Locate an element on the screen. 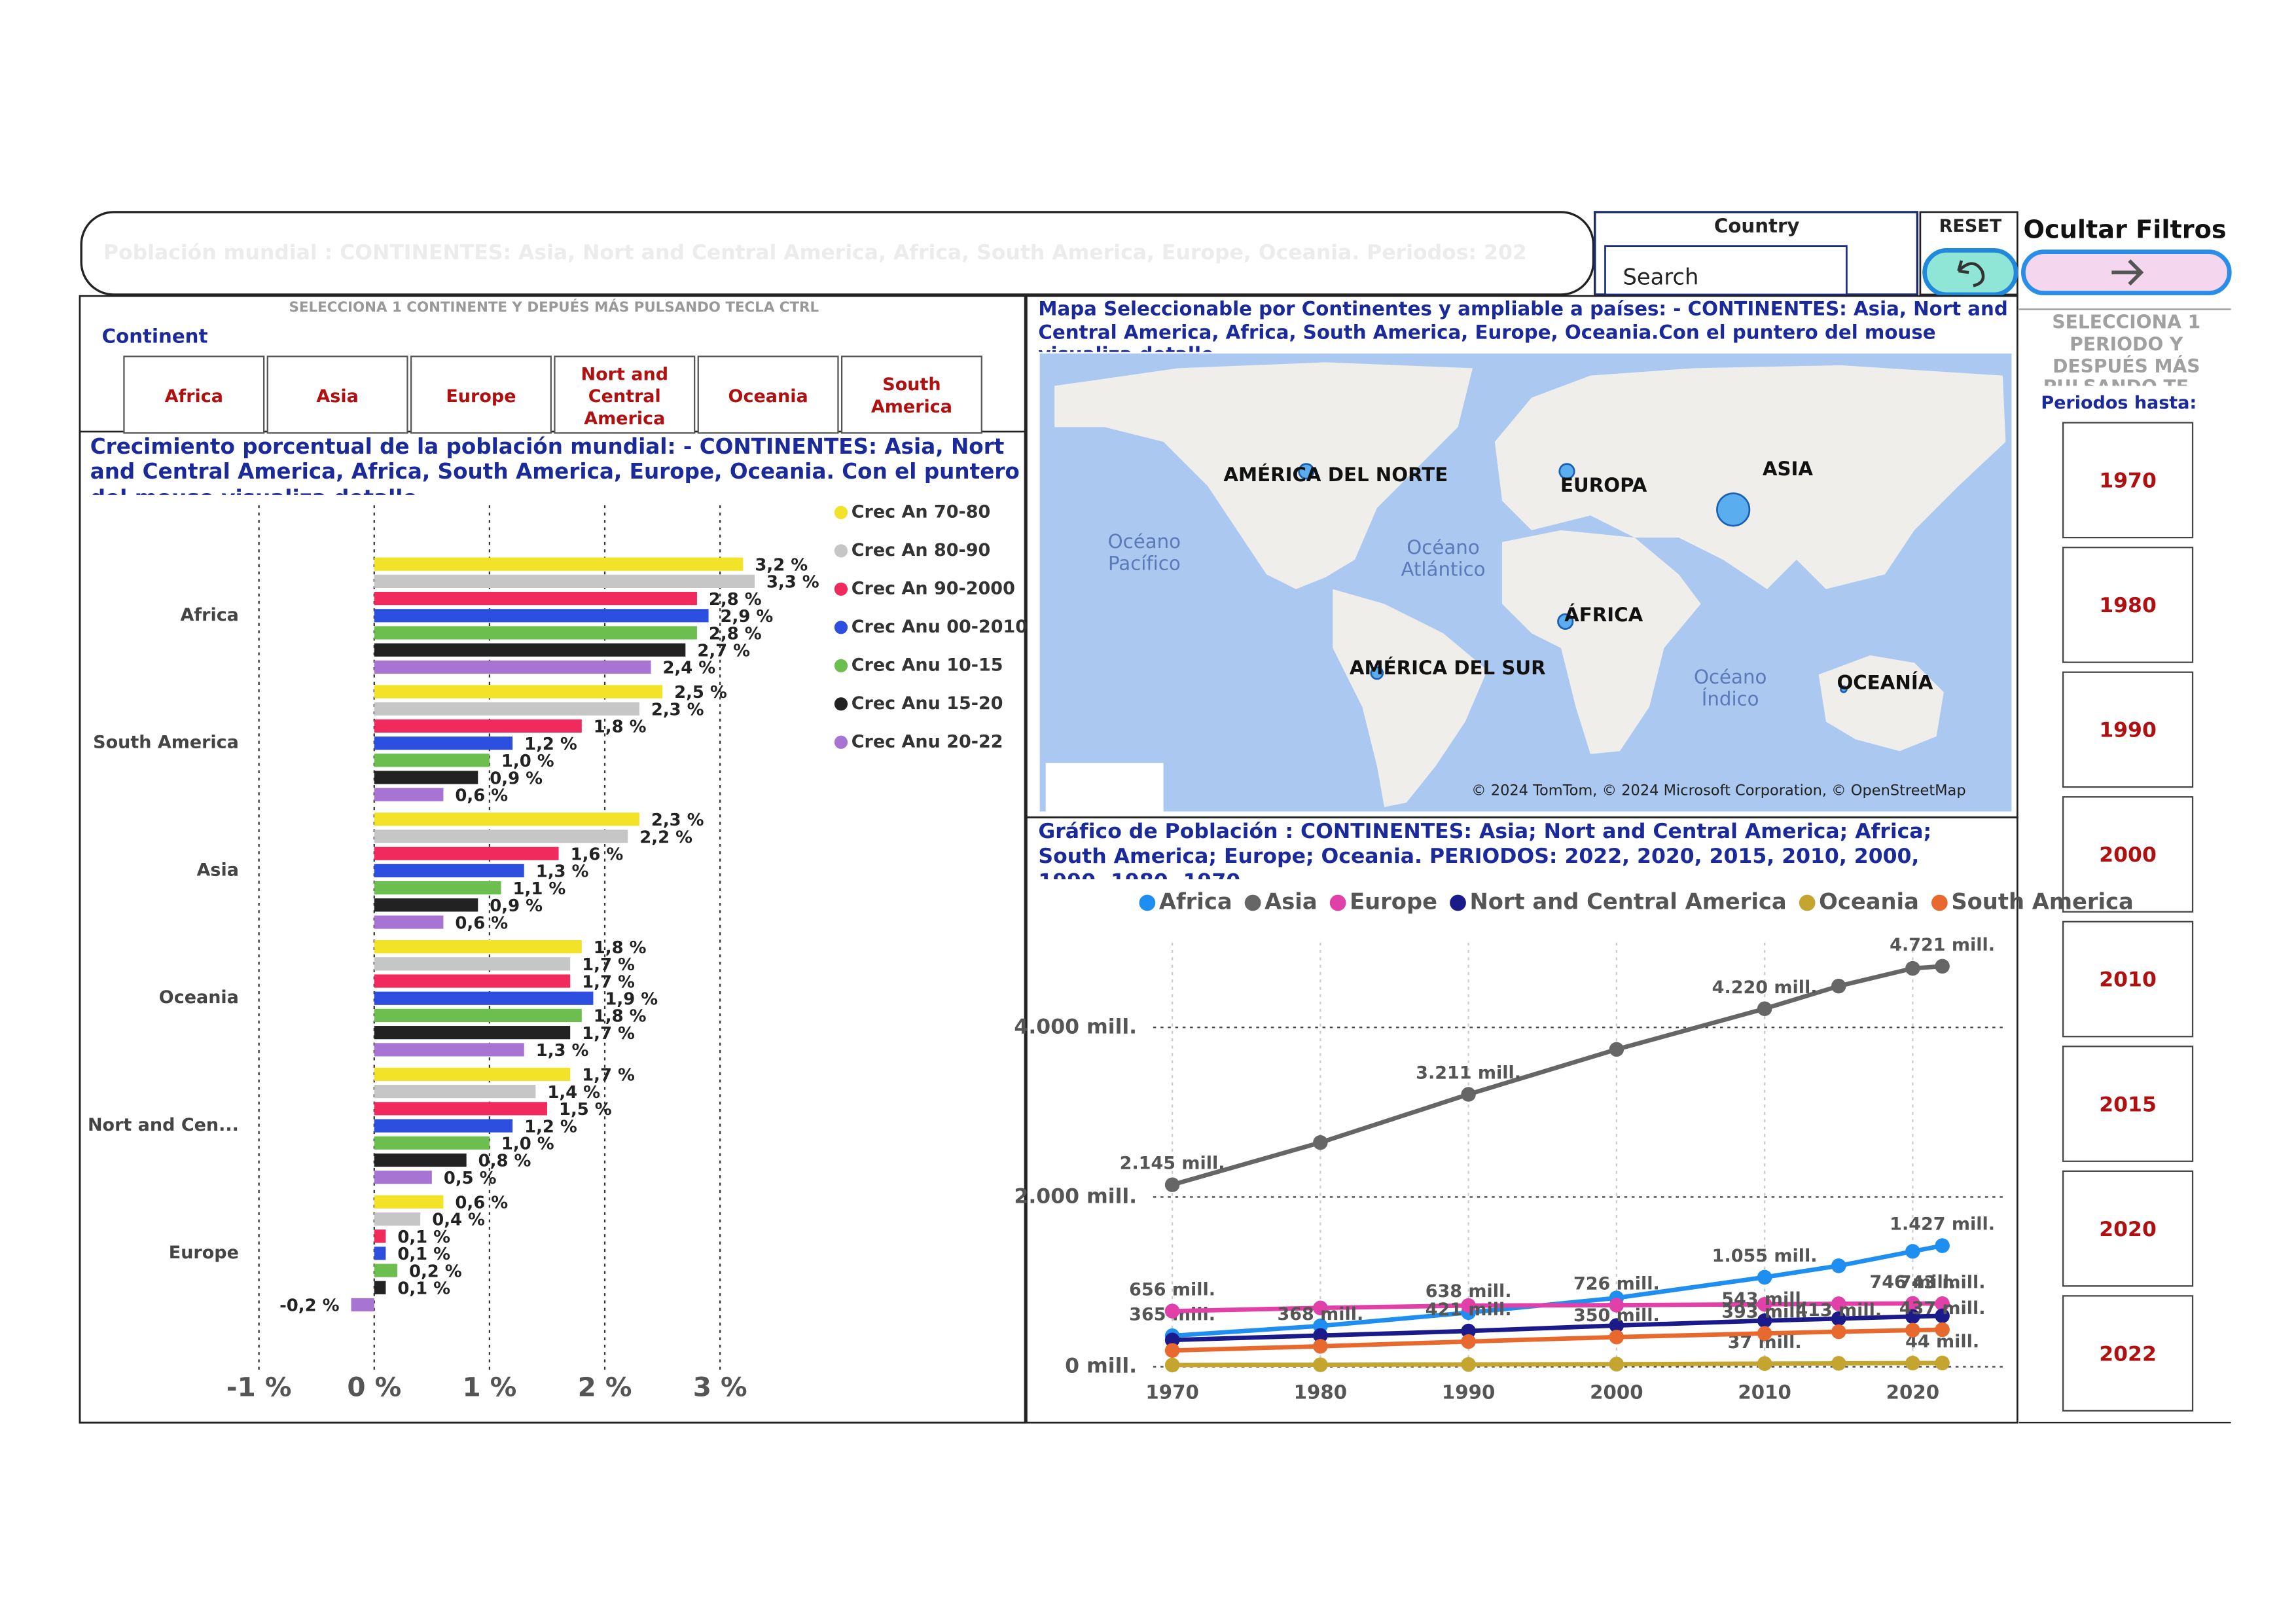 This screenshot has width=2296, height=1623. legend-label: Crec Anu 00-2010 is located at coordinates (940, 627).